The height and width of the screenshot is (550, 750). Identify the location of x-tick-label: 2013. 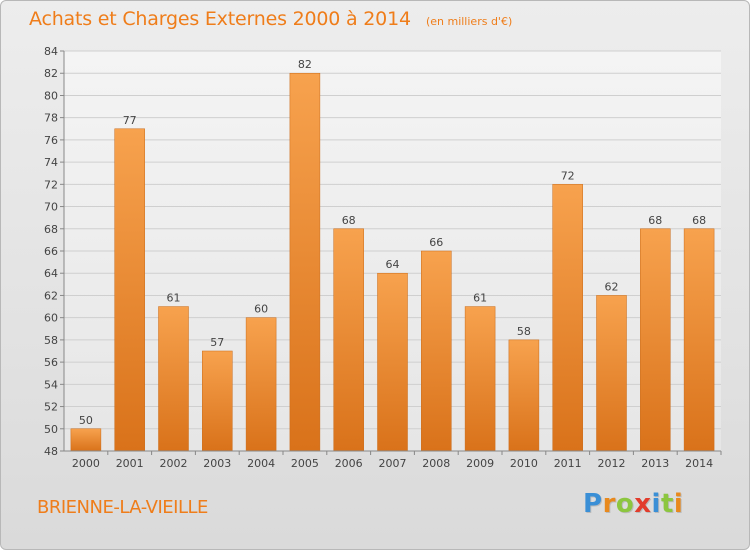
(655, 463).